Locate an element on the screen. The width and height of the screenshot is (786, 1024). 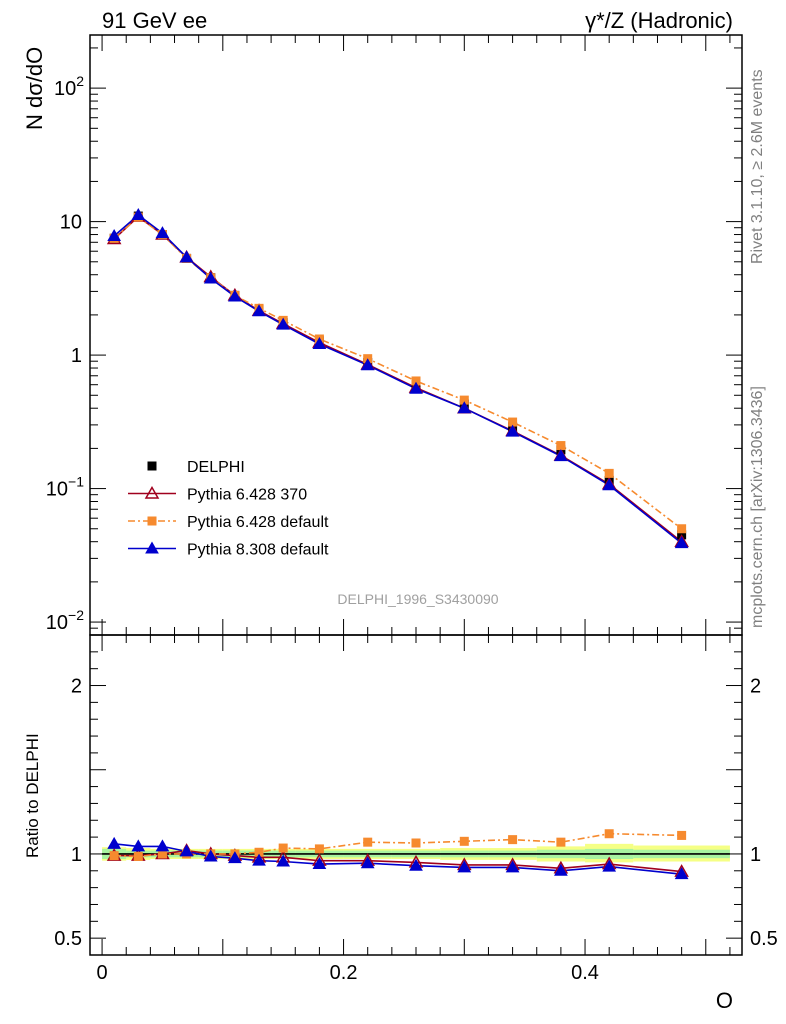
header-right: γ*/Z (Hadronic) is located at coordinates (659, 20).